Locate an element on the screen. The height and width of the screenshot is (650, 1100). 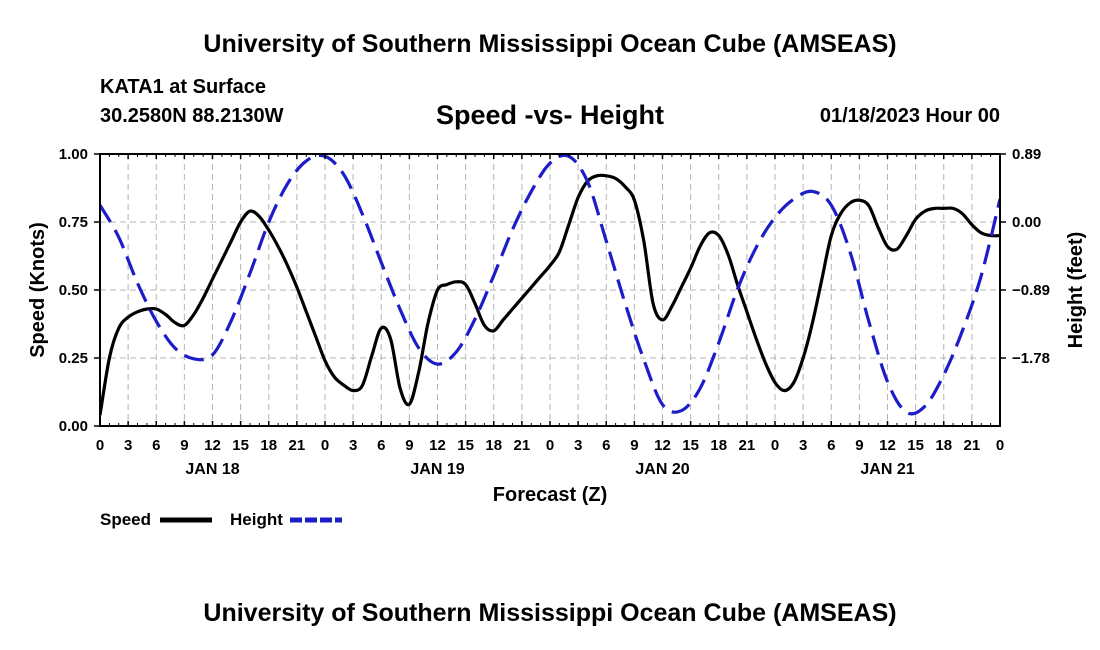
day-label: JAN 21 is located at coordinates (887, 469).